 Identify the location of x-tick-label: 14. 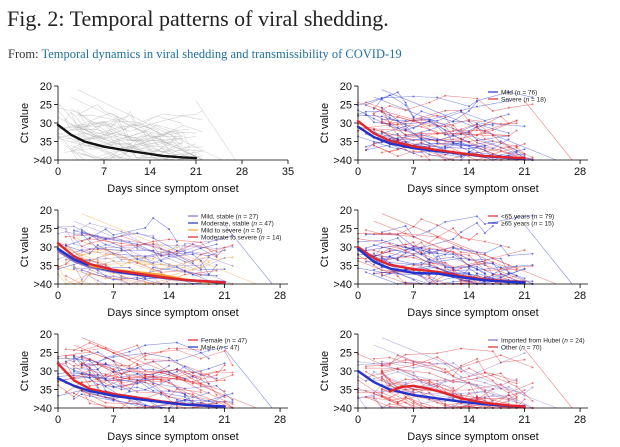
(150, 172).